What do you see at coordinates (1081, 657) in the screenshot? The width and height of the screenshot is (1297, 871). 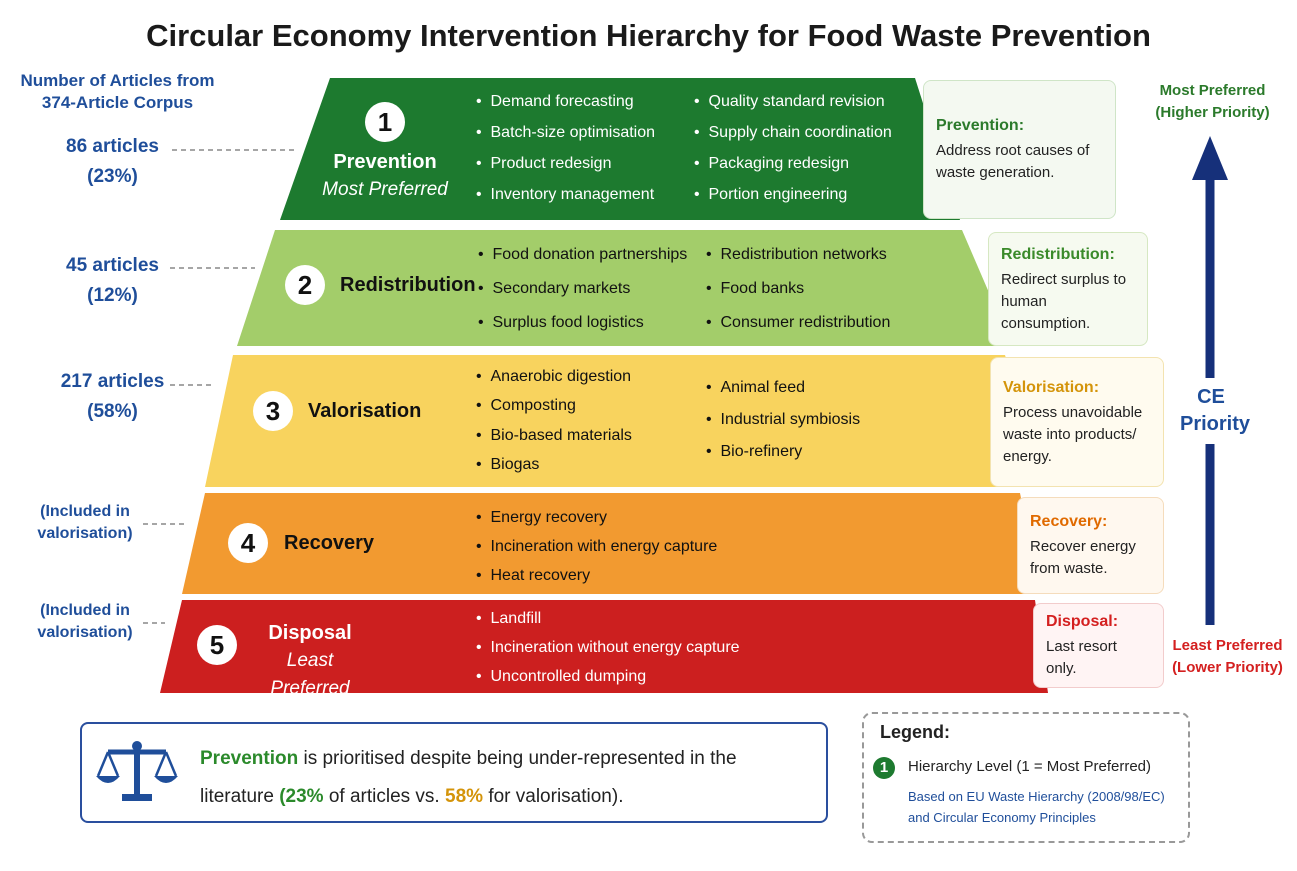 I see `description-text: Last resort only.` at bounding box center [1081, 657].